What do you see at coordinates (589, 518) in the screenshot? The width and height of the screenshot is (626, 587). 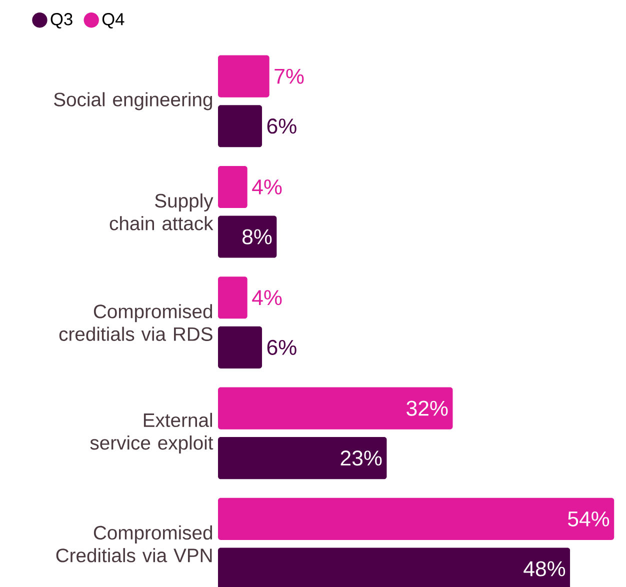 I see `data-label: 54%` at bounding box center [589, 518].